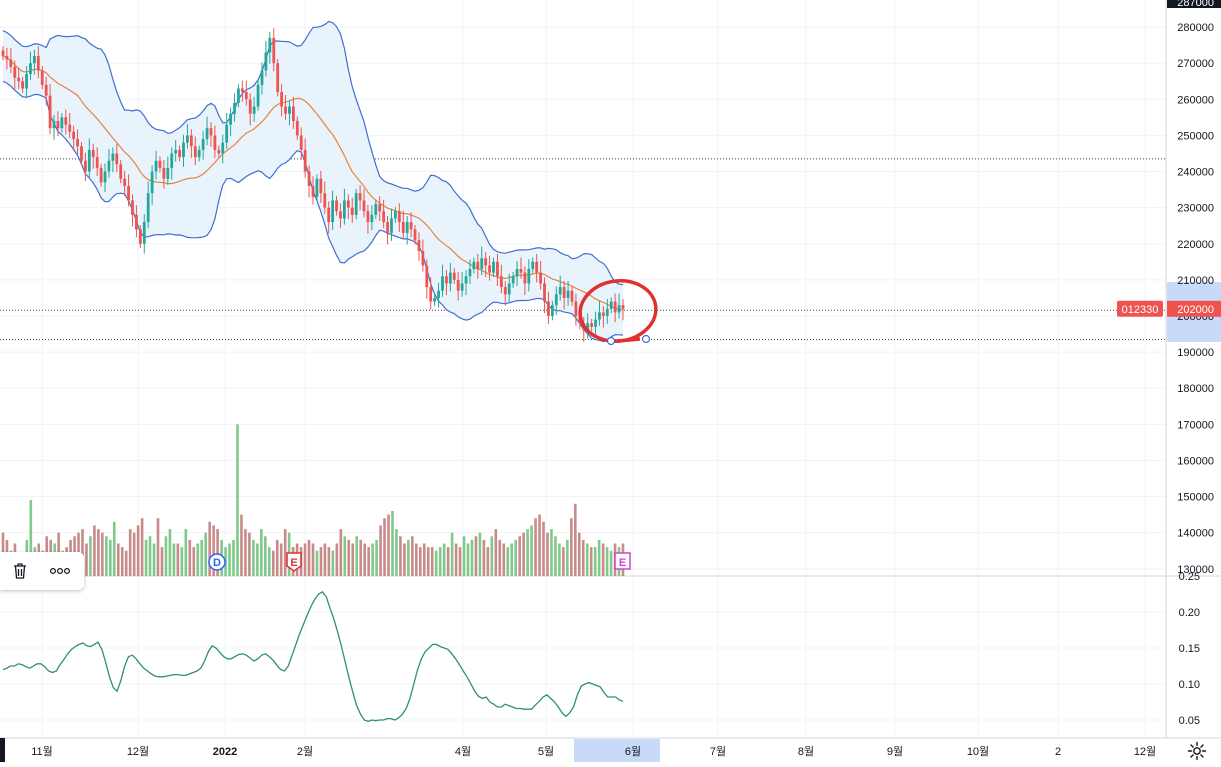 The width and height of the screenshot is (1221, 767). I want to click on drawing-annotation, so click(618, 311).